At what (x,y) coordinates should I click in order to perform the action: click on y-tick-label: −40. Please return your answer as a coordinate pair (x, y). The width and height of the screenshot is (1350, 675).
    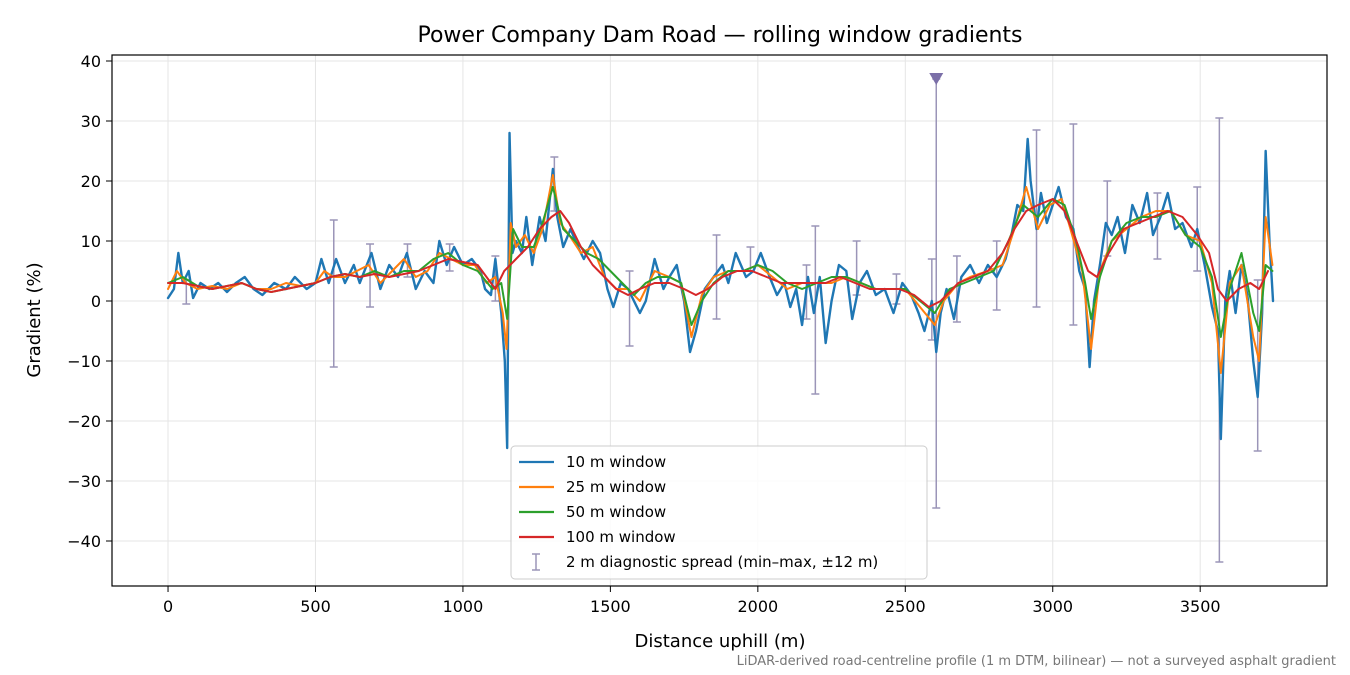
    Looking at the image, I should click on (84, 541).